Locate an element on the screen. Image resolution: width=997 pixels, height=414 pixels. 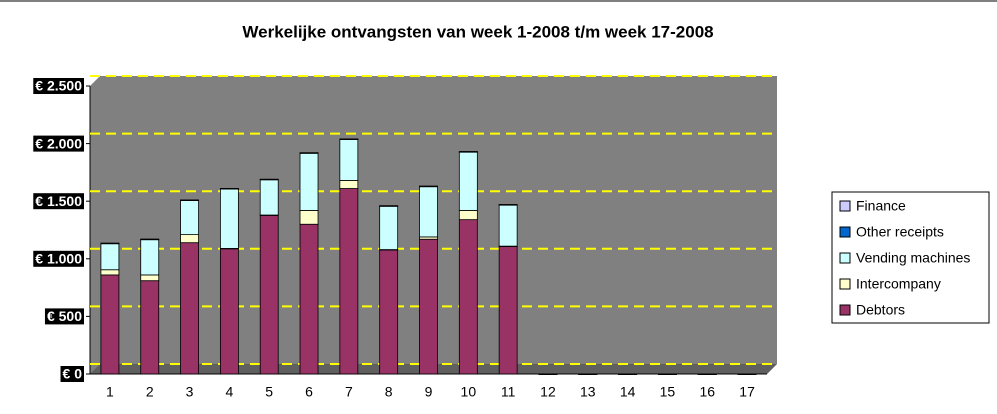
x-tick-label: 6 is located at coordinates (309, 392).